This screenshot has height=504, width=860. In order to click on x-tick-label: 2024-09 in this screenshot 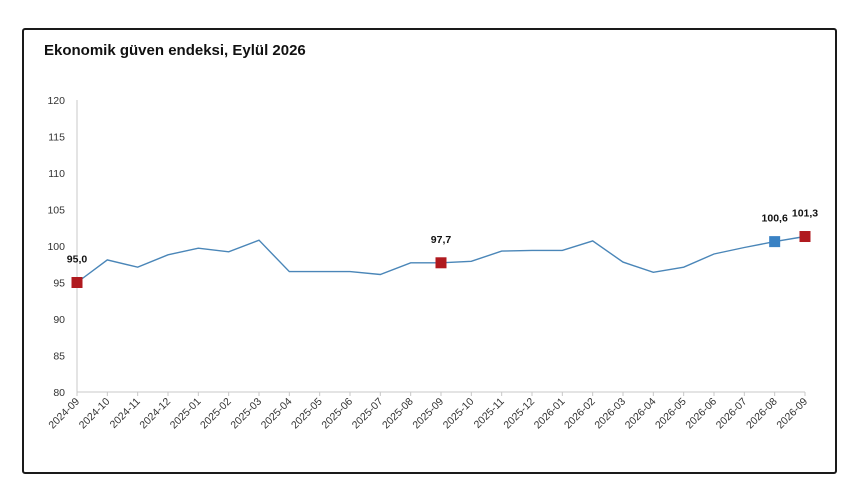, I will do `click(64, 414)`.